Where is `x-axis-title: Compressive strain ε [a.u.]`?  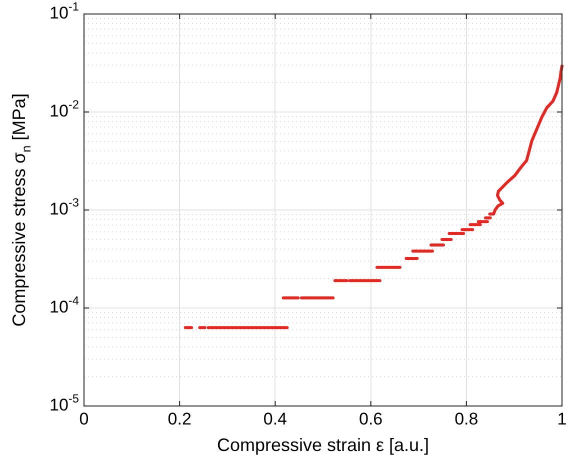 x-axis-title: Compressive strain ε [a.u.] is located at coordinates (323, 444).